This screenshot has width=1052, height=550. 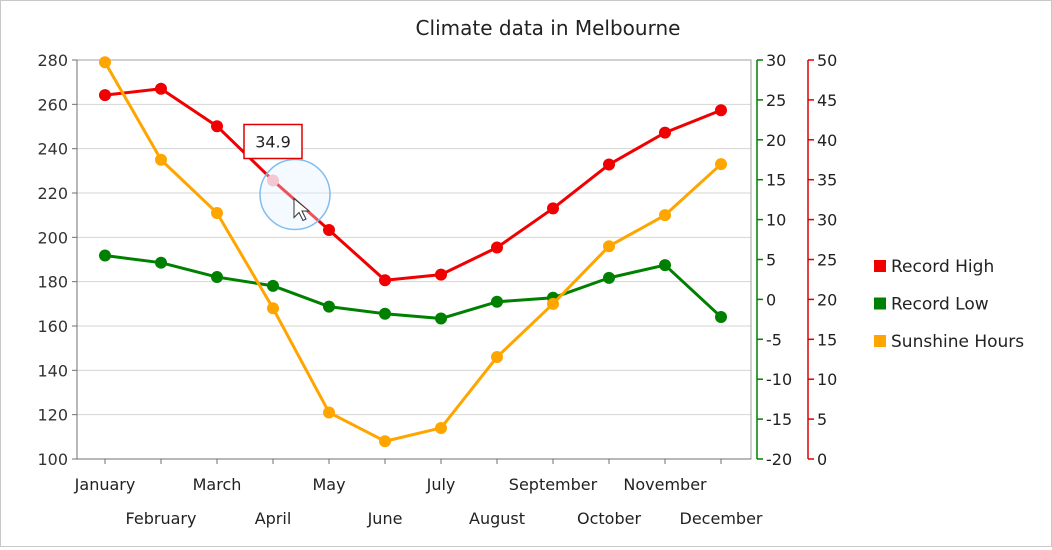 I want to click on data-point-sunshine-hours-october, so click(x=609, y=246).